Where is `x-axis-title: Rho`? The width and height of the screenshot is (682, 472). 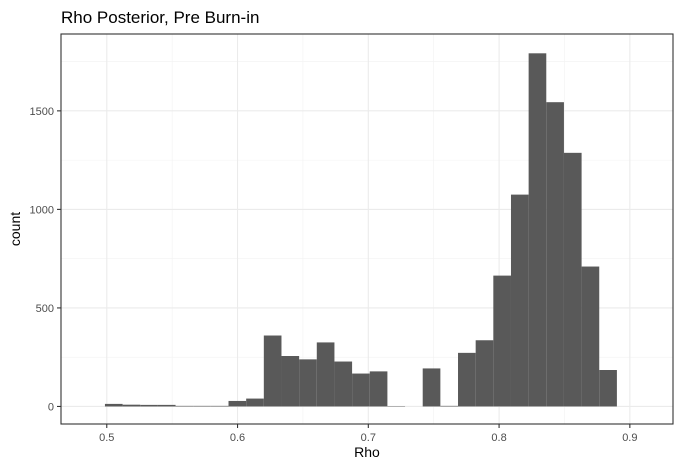
x-axis-title: Rho is located at coordinates (367, 452).